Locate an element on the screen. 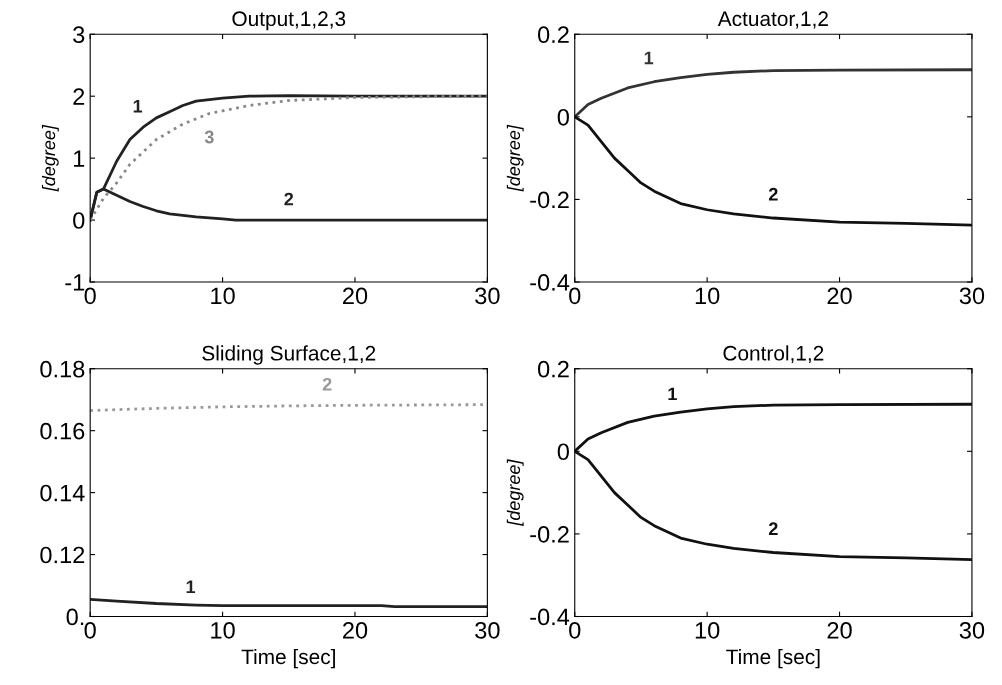  y-tick-label: 0.16 is located at coordinates (62, 431).